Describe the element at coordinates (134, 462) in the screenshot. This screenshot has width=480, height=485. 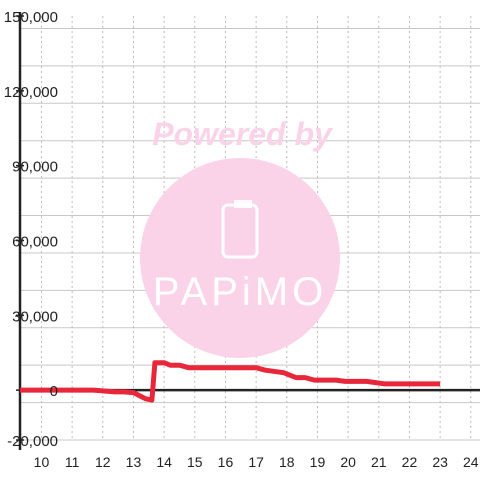
I see `x-tick-label: 13` at that location.